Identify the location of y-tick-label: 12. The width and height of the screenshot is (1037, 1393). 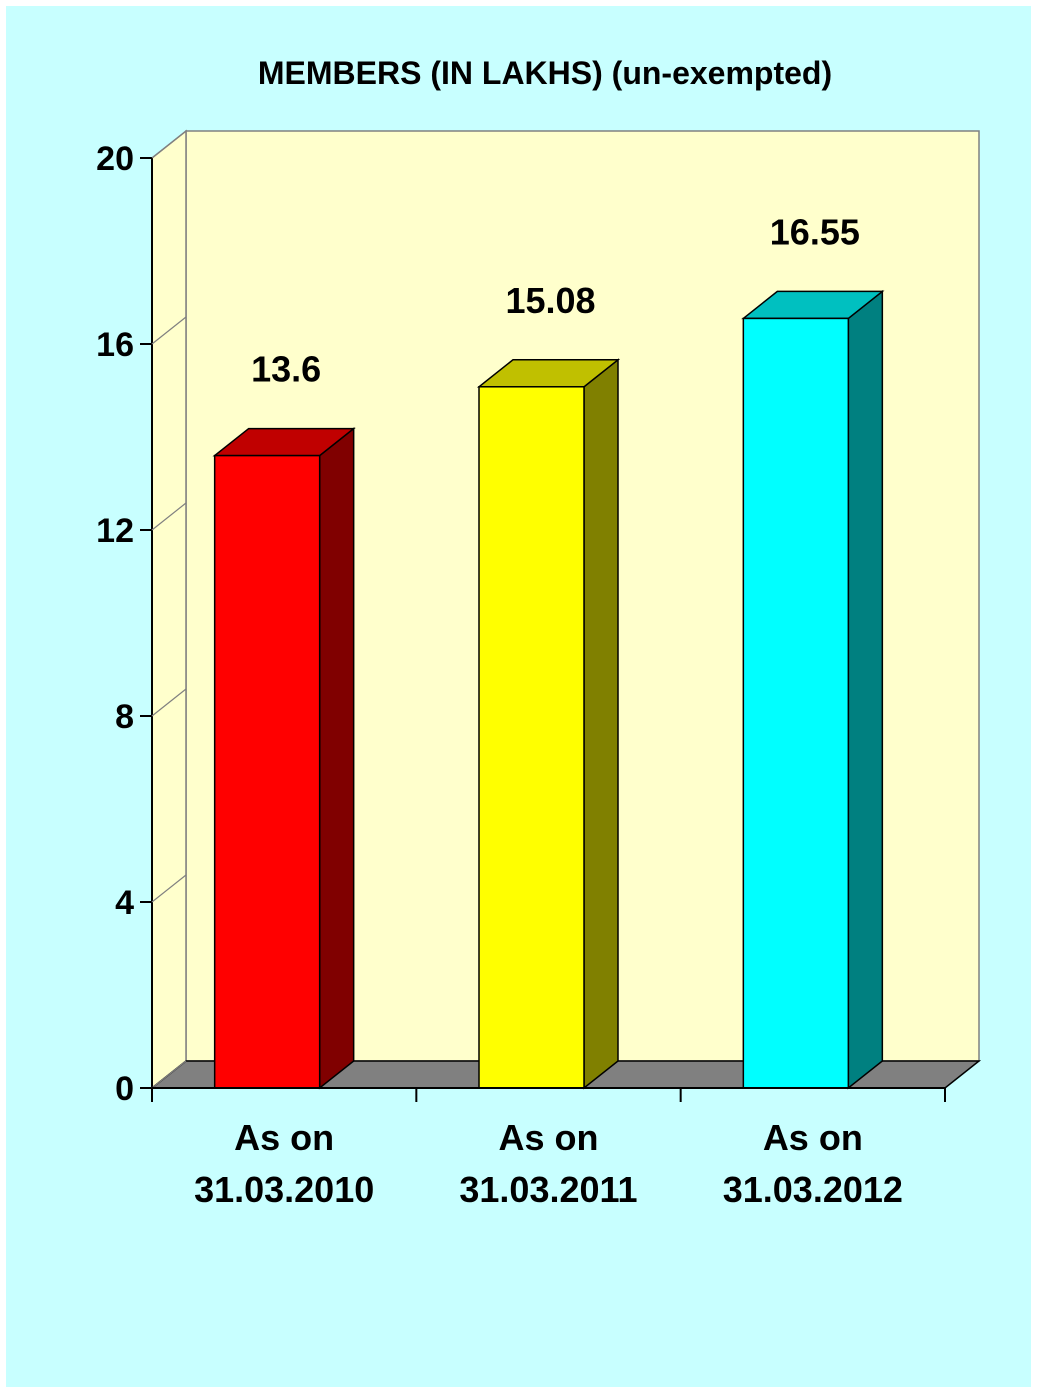
(115, 531).